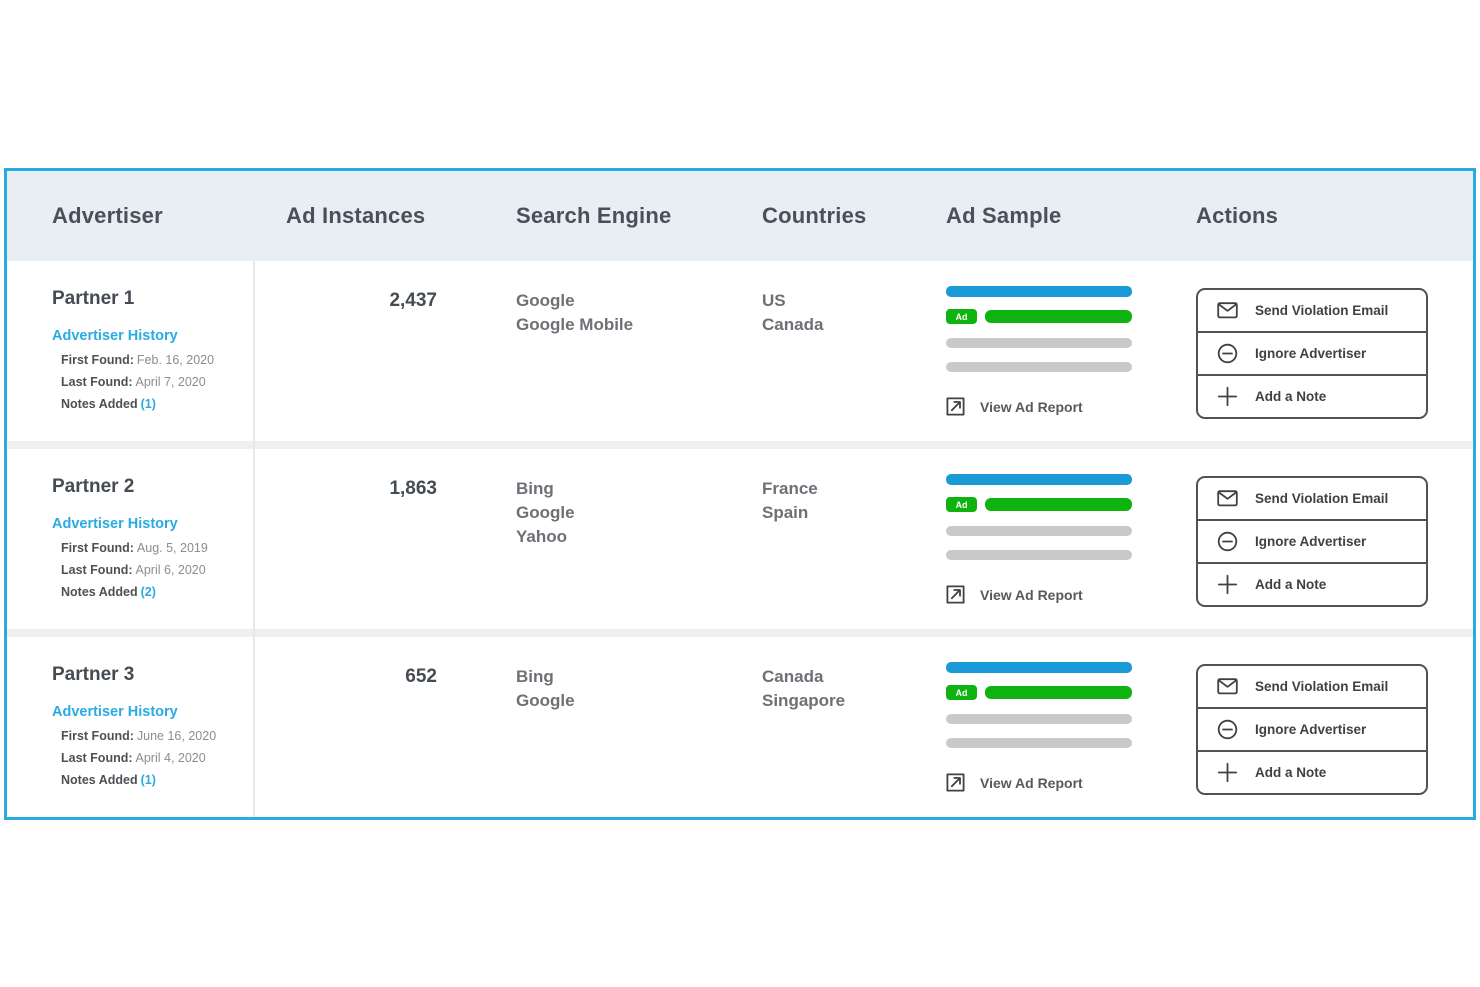 This screenshot has height=987, width=1480. Describe the element at coordinates (170, 382) in the screenshot. I see `last-found-value: April 7, 2020` at that location.